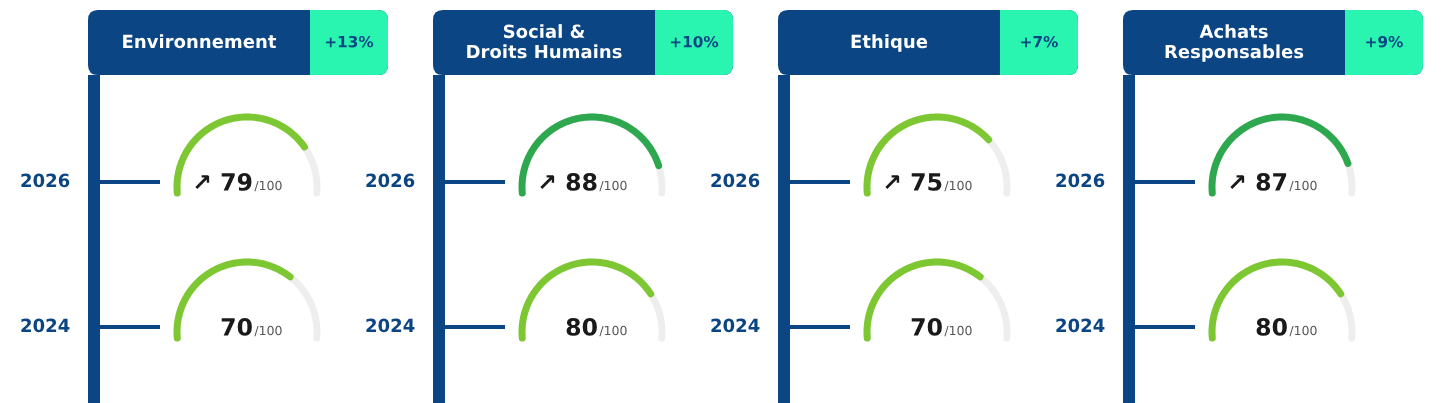 The image size is (1450, 403). I want to click on text: Ethique, so click(889, 43).